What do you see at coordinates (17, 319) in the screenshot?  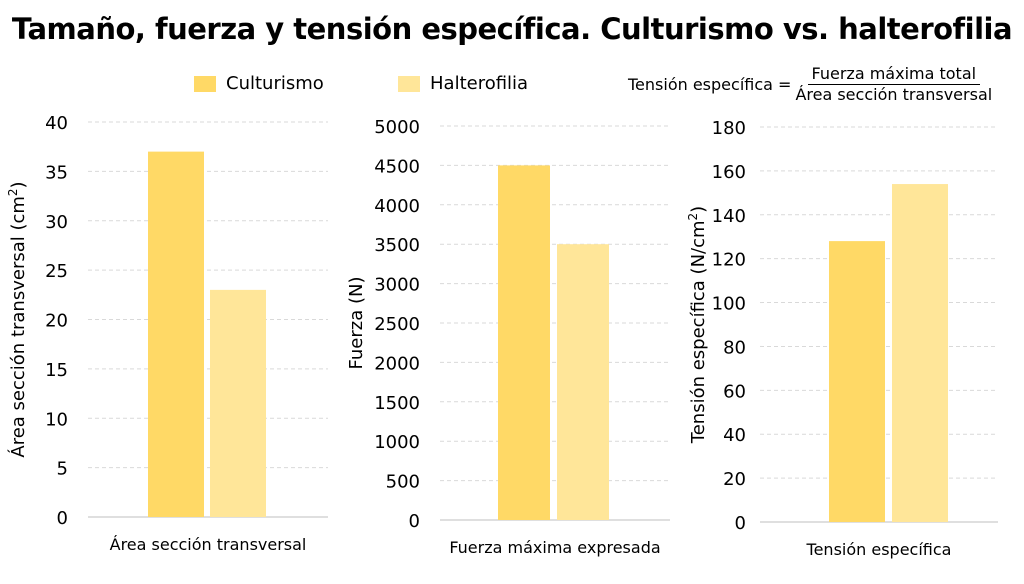 I see `y-axis-title: Área sección transversal (cm2)` at bounding box center [17, 319].